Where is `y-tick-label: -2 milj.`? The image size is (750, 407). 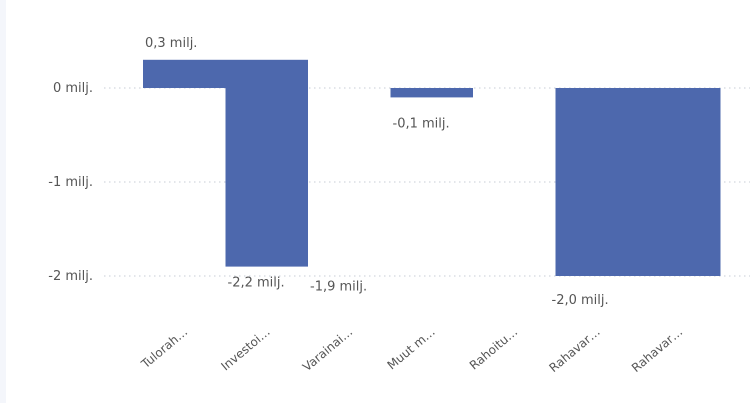 y-tick-label: -2 milj. is located at coordinates (70, 276).